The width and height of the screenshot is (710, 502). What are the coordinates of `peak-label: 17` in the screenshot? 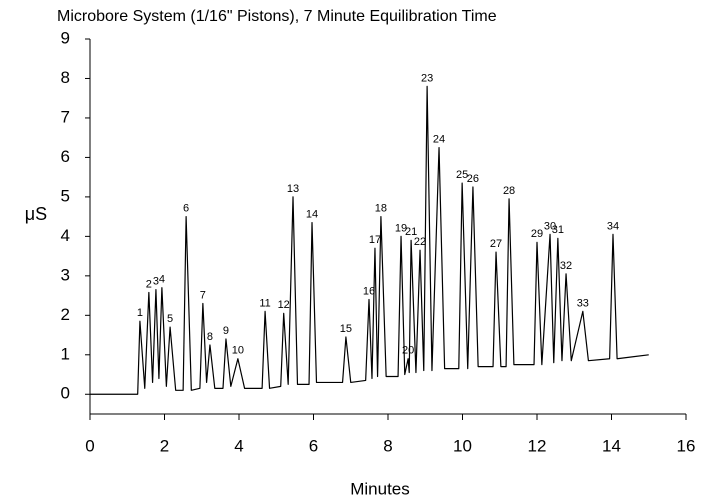 It's located at (375, 240).